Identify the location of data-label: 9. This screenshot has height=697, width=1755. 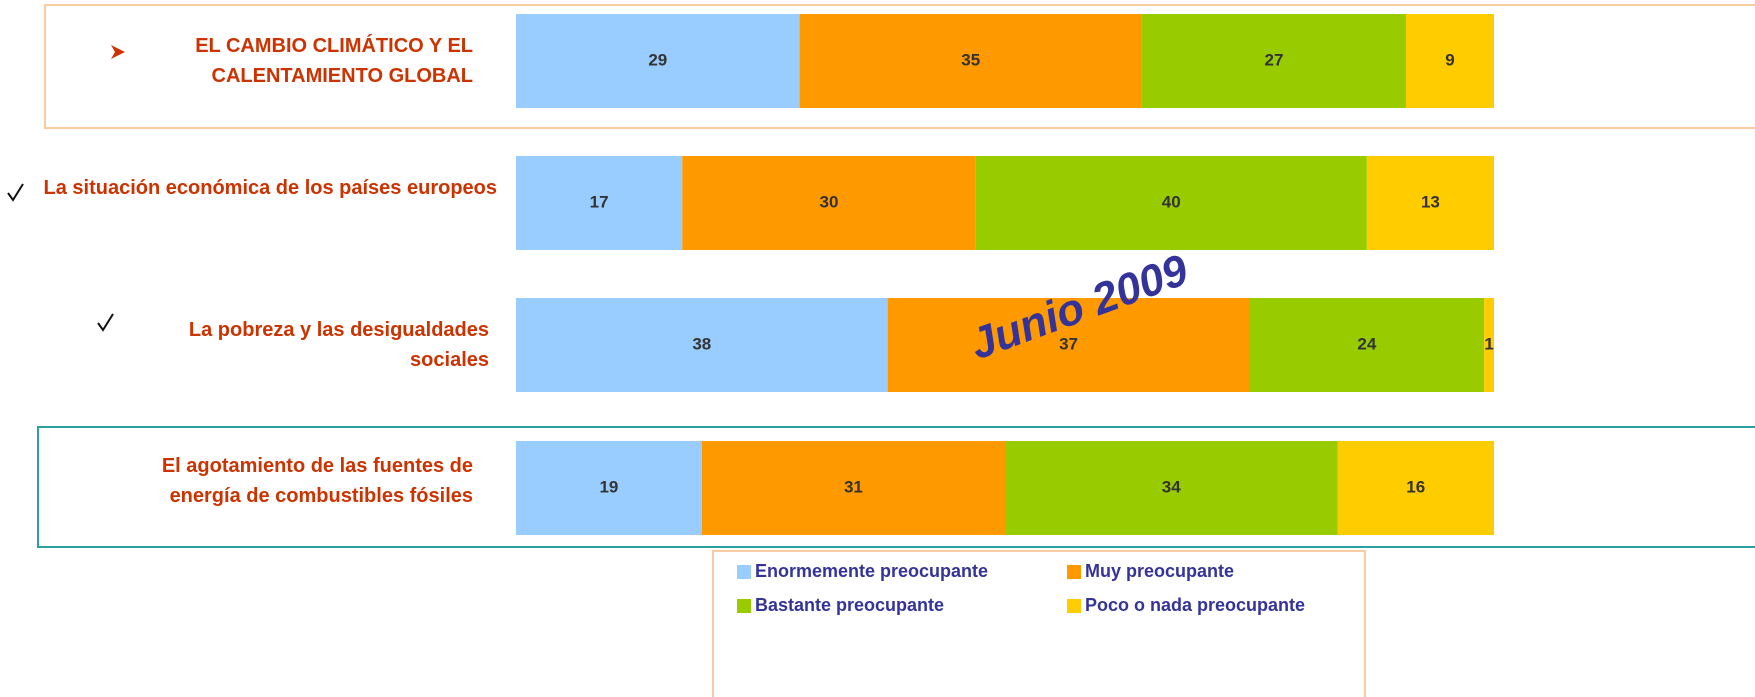
(1449, 59).